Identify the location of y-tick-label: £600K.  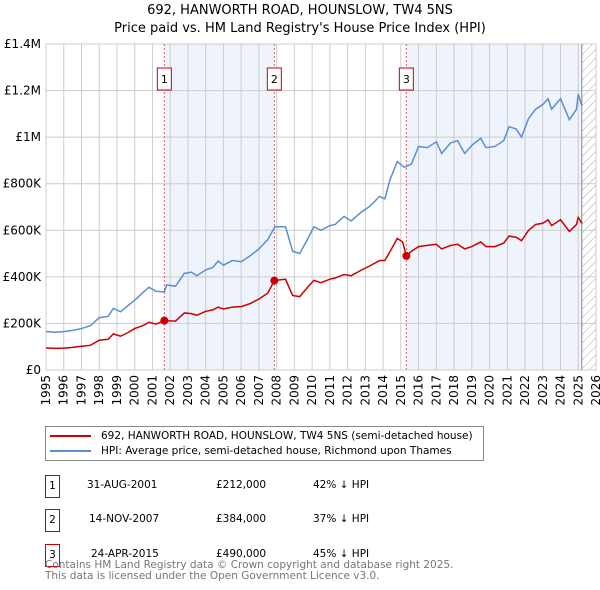
(23, 230).